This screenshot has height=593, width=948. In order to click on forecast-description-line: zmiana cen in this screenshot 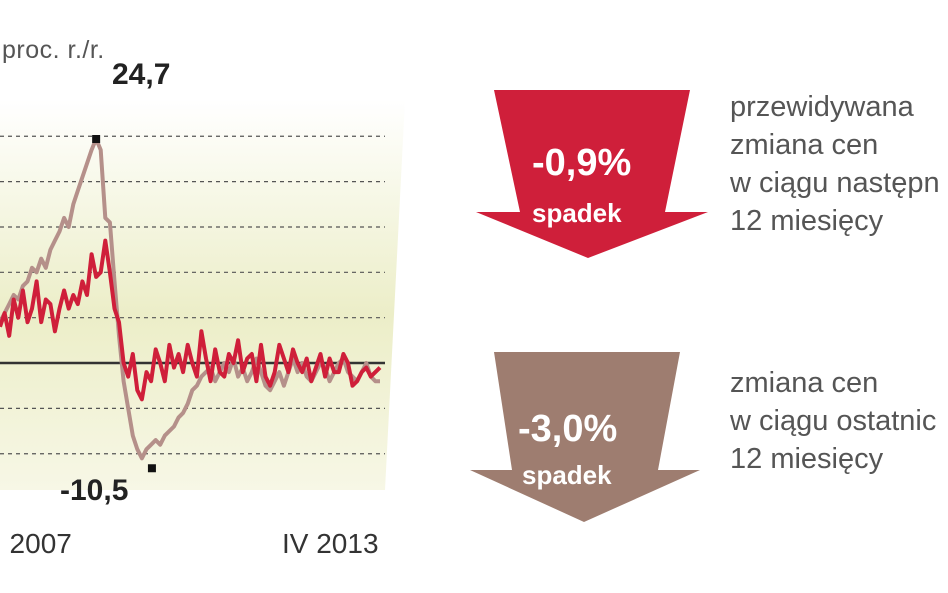, I will do `click(804, 145)`.